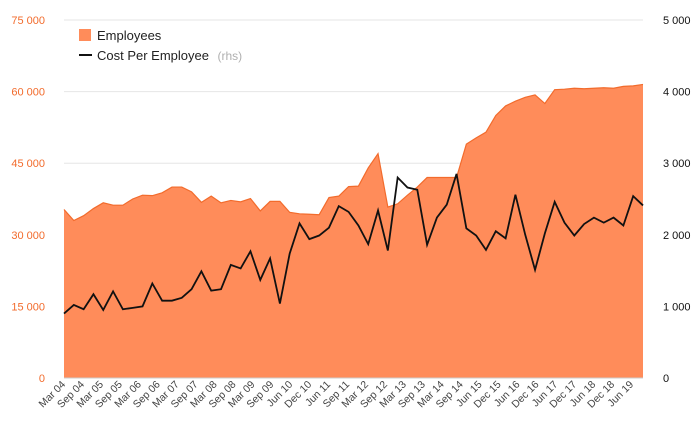 The height and width of the screenshot is (433, 700). What do you see at coordinates (85, 35) in the screenshot?
I see `legend-swatch-employees` at bounding box center [85, 35].